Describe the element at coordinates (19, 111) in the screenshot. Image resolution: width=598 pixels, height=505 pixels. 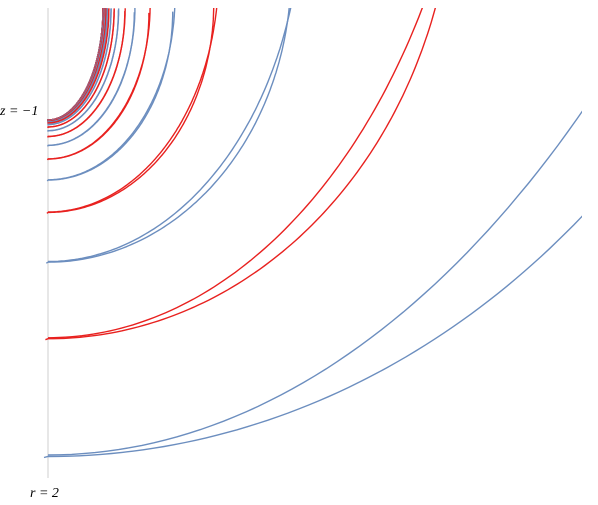
I see `z-label: z = −1` at that location.